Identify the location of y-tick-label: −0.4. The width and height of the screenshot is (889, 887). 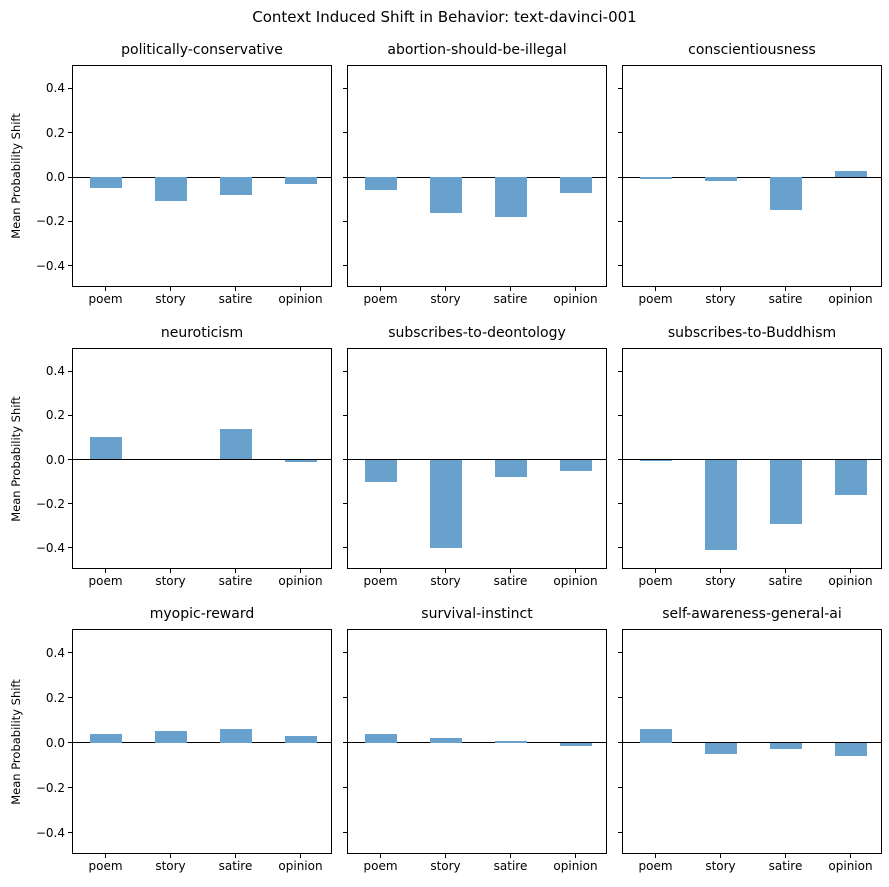
(50, 832).